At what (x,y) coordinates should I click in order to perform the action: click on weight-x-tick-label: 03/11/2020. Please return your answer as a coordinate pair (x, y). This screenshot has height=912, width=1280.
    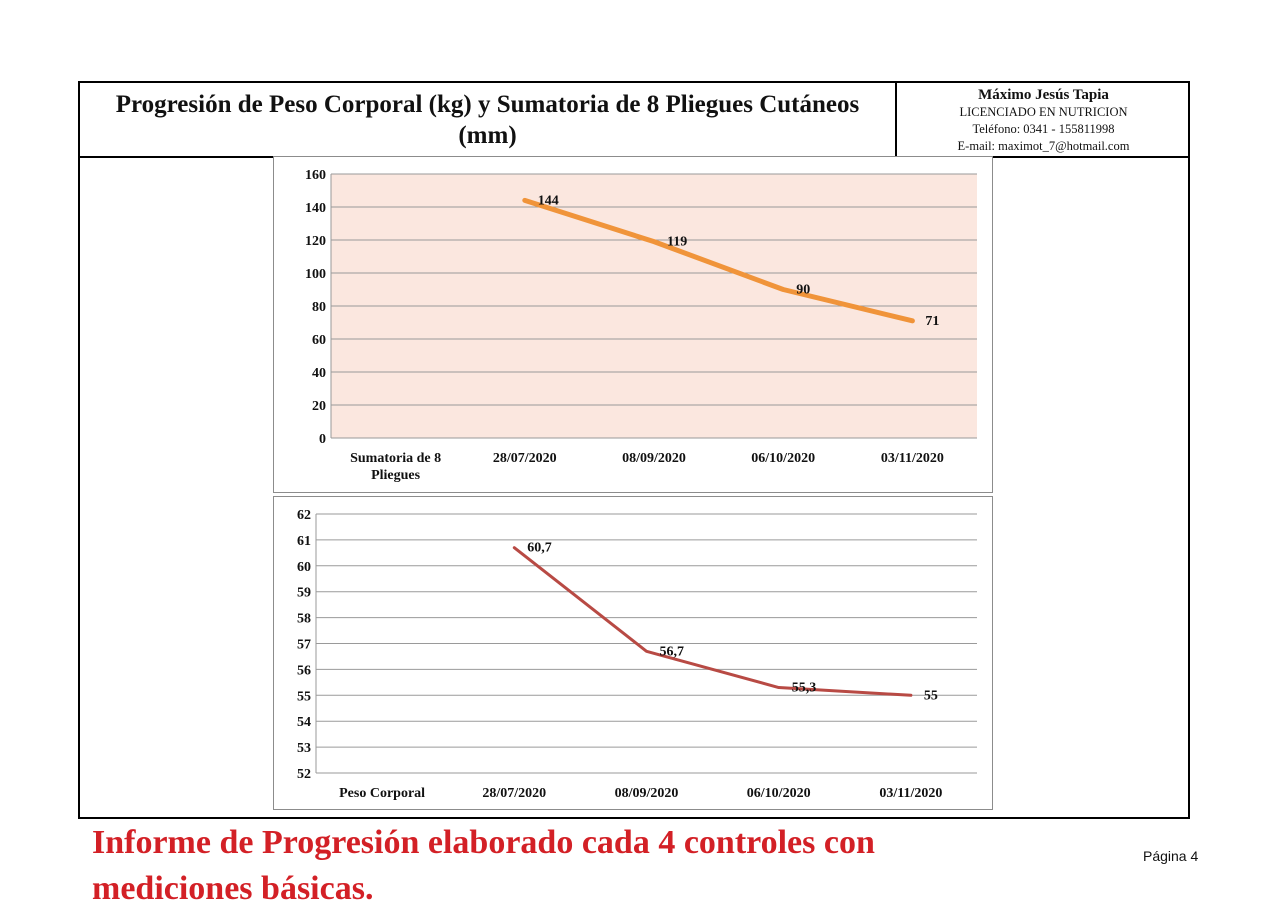
    Looking at the image, I should click on (910, 793).